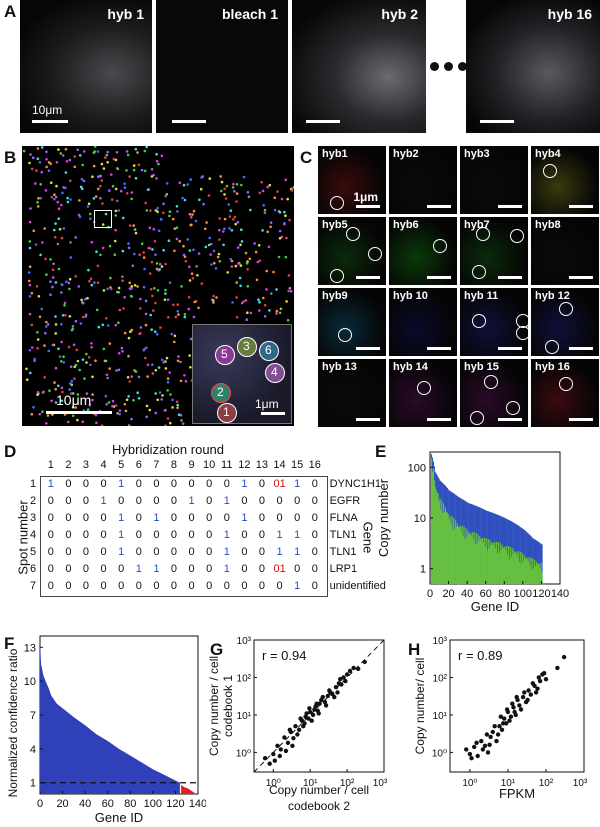 This screenshot has height=827, width=600. Describe the element at coordinates (517, 793) in the screenshot. I see `x-axis-label: FPKM` at that location.